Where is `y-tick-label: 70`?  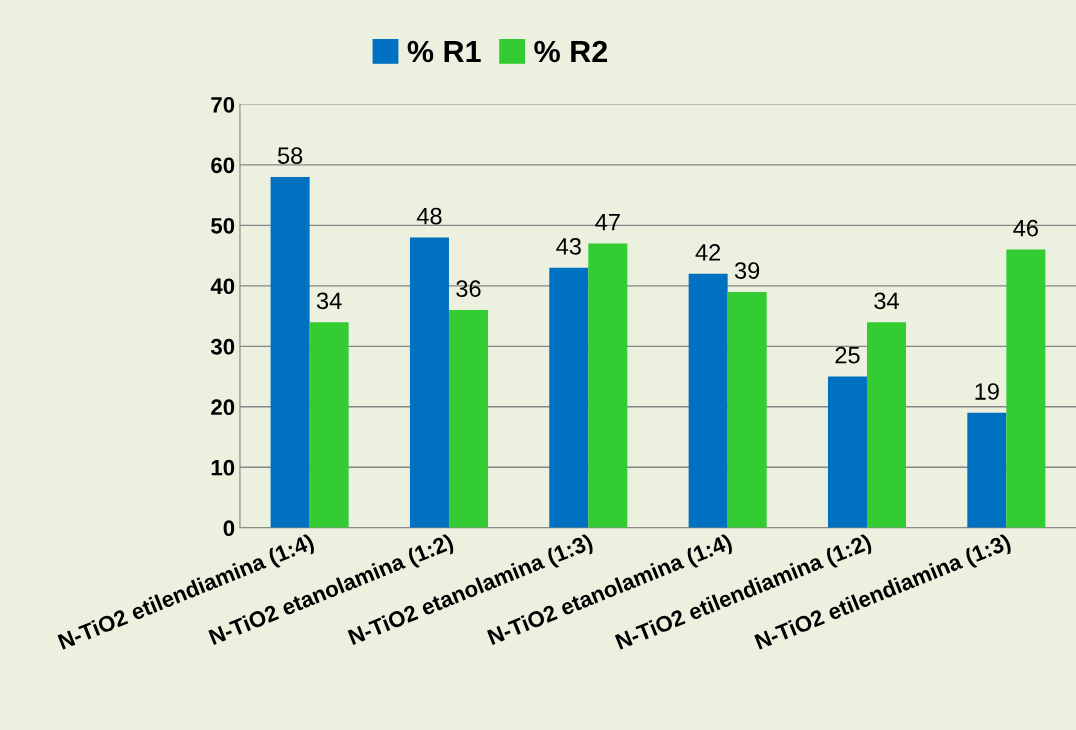 y-tick-label: 70 is located at coordinates (223, 104).